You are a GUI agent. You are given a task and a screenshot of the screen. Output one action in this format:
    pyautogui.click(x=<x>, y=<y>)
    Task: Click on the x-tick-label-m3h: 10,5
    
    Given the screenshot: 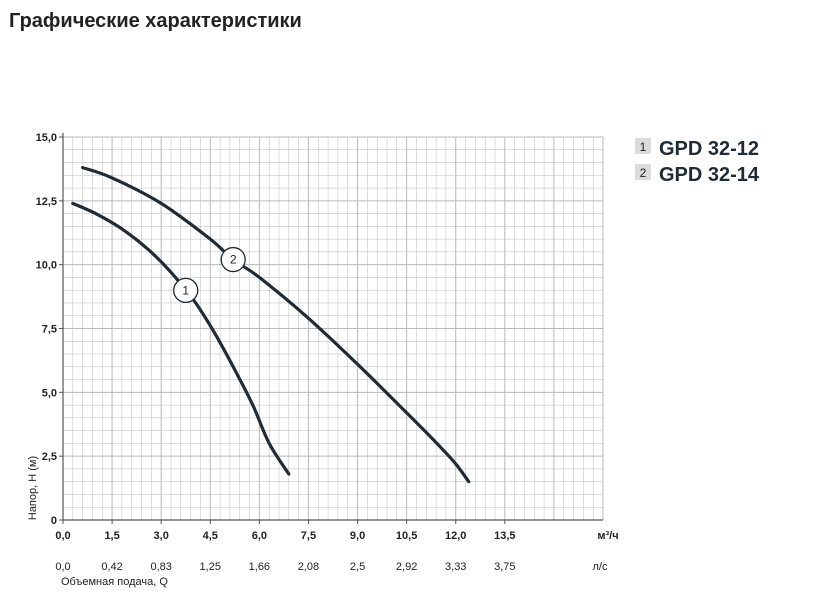 What is the action you would take?
    pyautogui.click(x=406, y=536)
    